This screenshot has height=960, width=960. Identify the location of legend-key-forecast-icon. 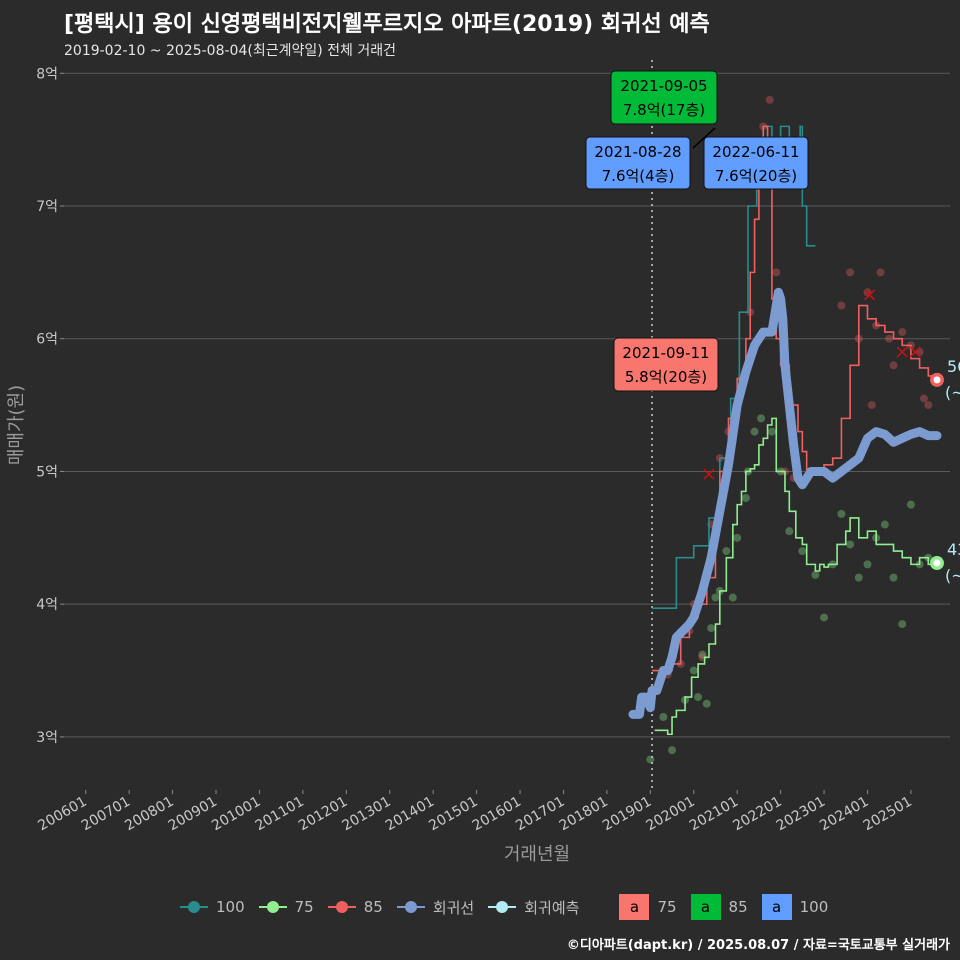
(502, 907).